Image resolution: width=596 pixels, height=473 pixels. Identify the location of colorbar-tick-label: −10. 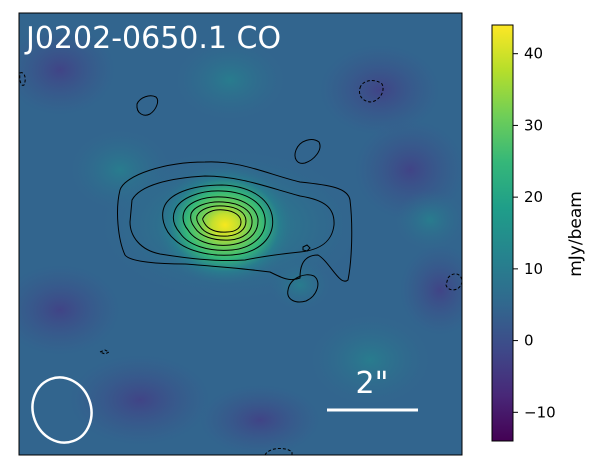
(540, 412).